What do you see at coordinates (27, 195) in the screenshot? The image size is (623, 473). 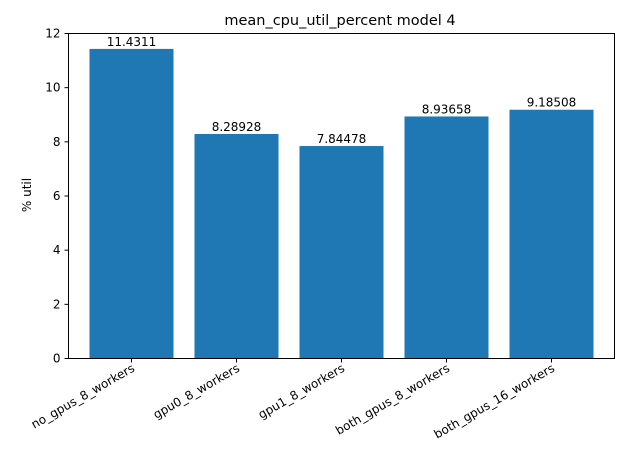 I see `y-axis-label: % util` at bounding box center [27, 195].